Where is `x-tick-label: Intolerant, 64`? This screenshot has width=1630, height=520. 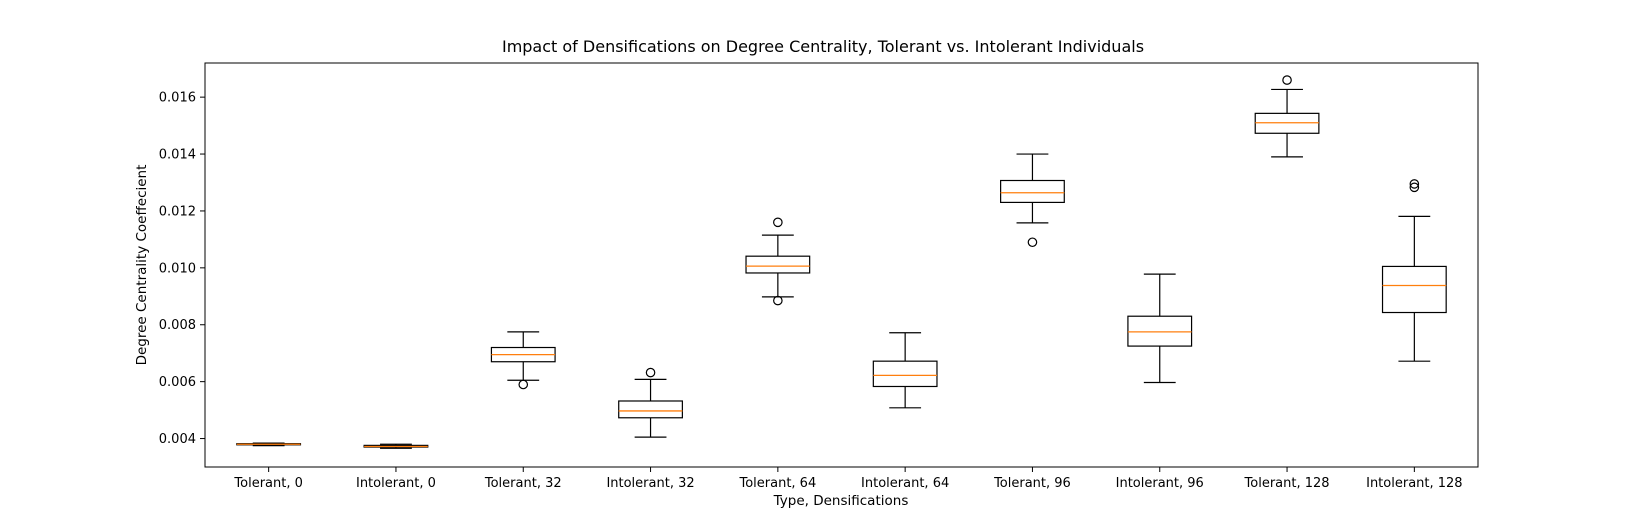 x-tick-label: Intolerant, 64 is located at coordinates (905, 483).